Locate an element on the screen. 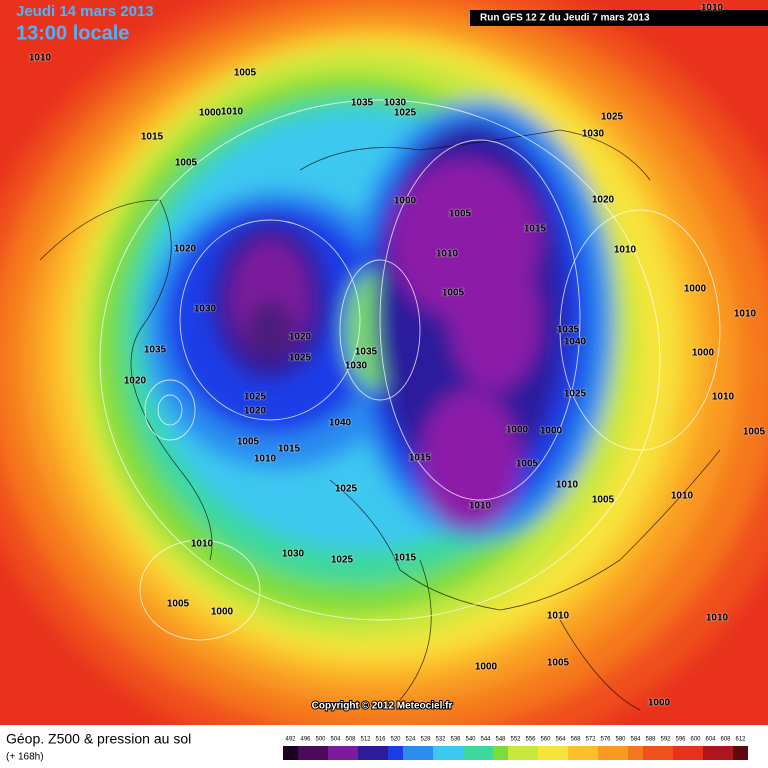 The image size is (768, 768). scale-label: 584 is located at coordinates (635, 740).